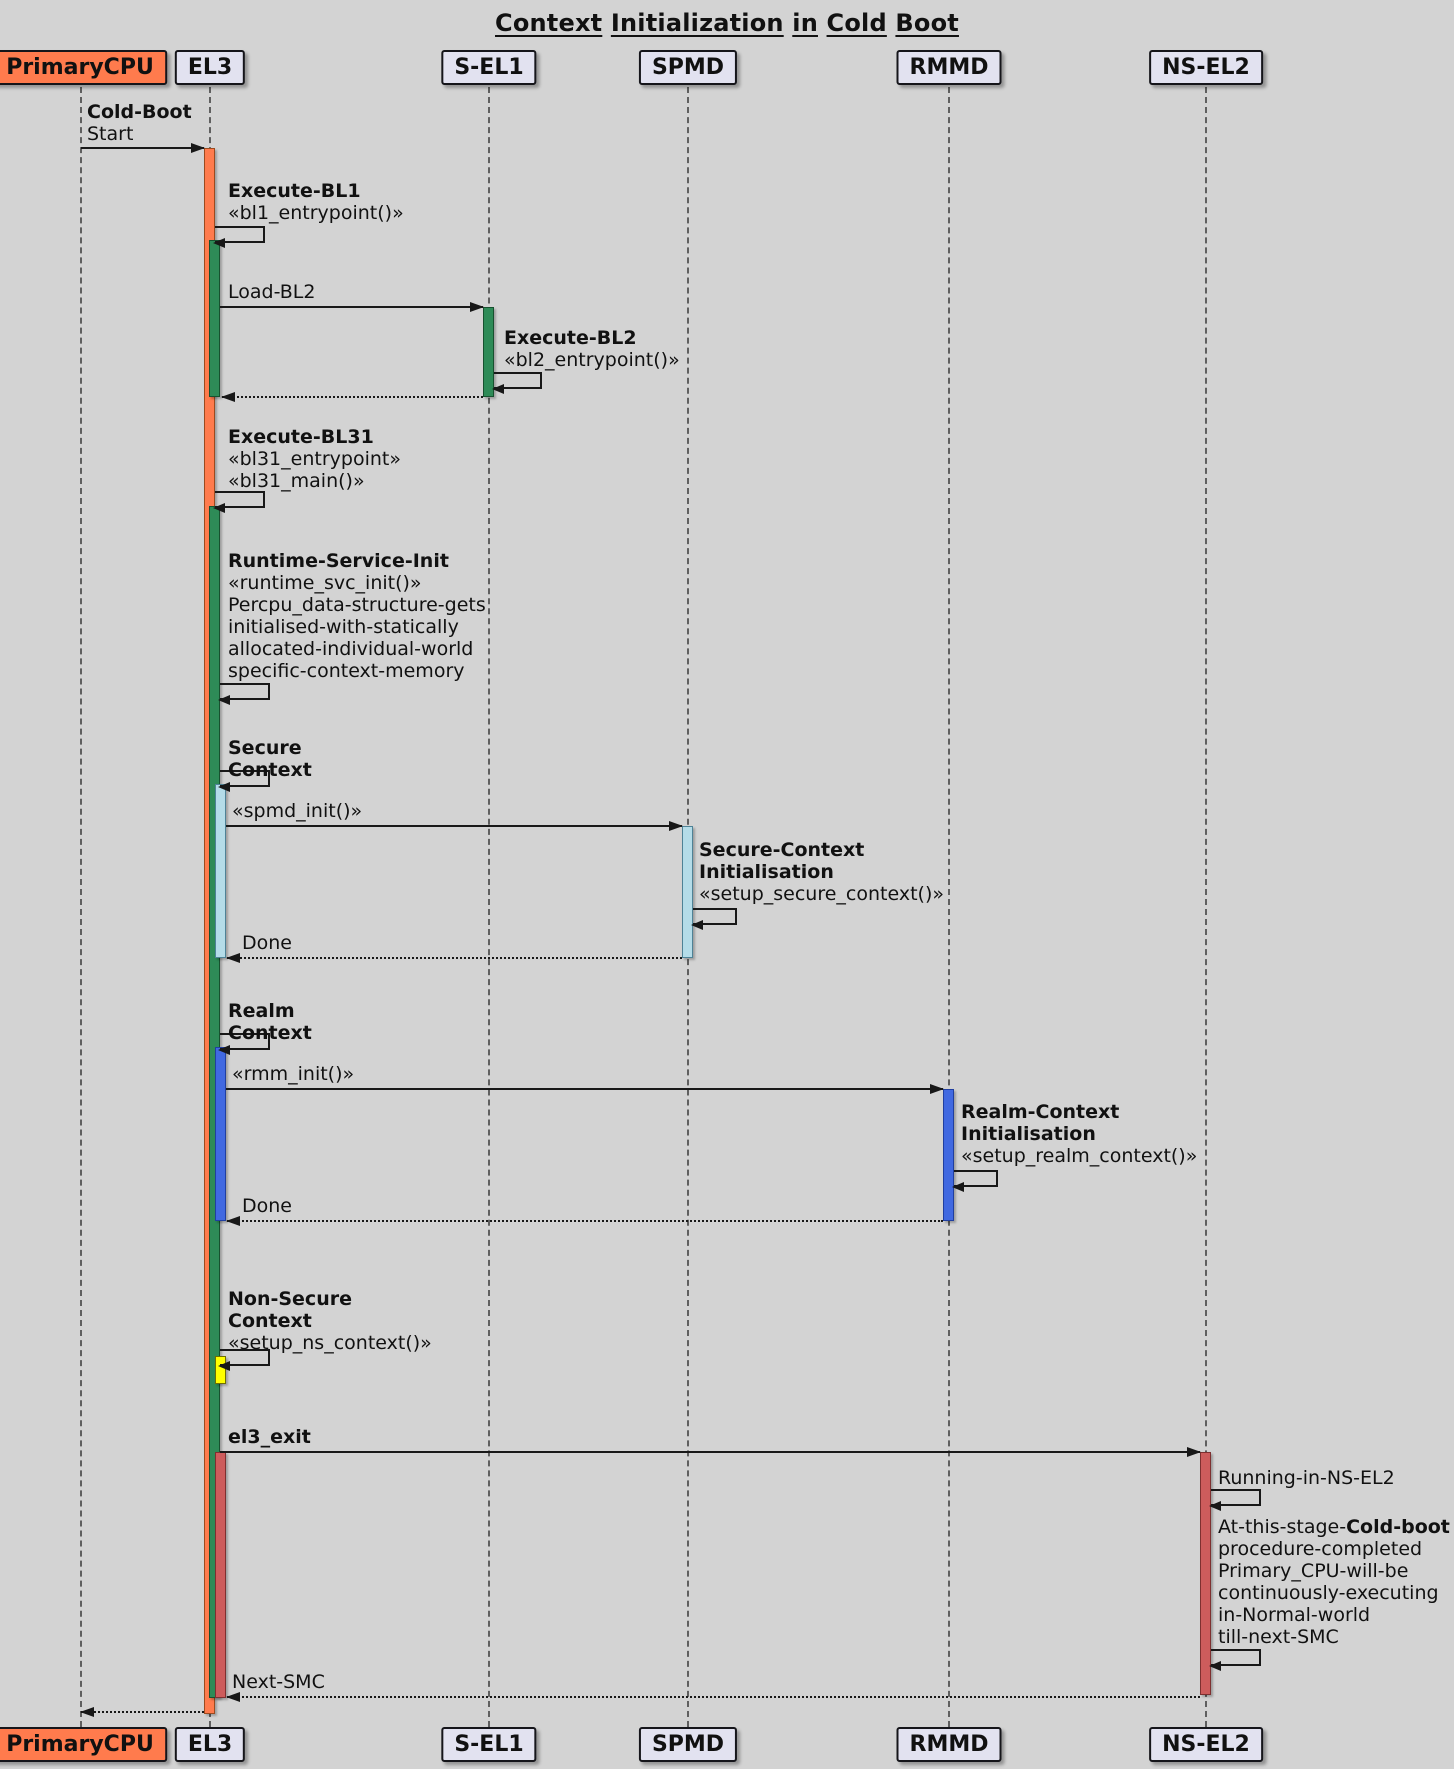 This screenshot has width=1454, height=1769. I want to click on participant-bottom-primarycpu: PrimaryCPU, so click(83, 1744).